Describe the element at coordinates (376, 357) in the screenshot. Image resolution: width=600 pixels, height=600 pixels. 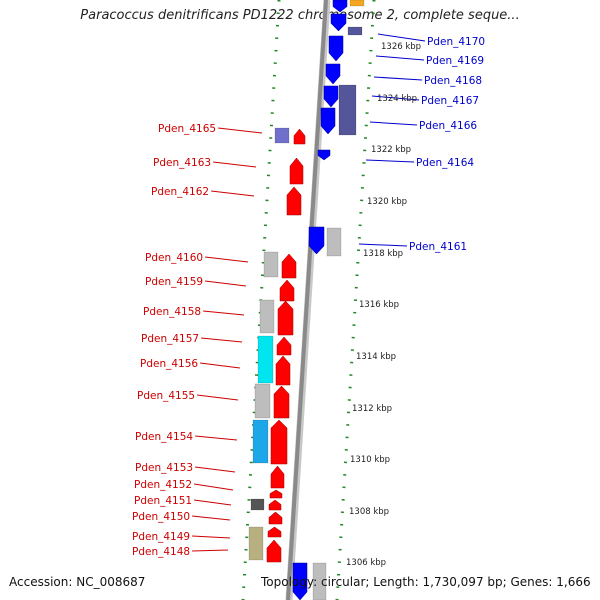
I see `scale-tick-label: 1314 kbp` at that location.